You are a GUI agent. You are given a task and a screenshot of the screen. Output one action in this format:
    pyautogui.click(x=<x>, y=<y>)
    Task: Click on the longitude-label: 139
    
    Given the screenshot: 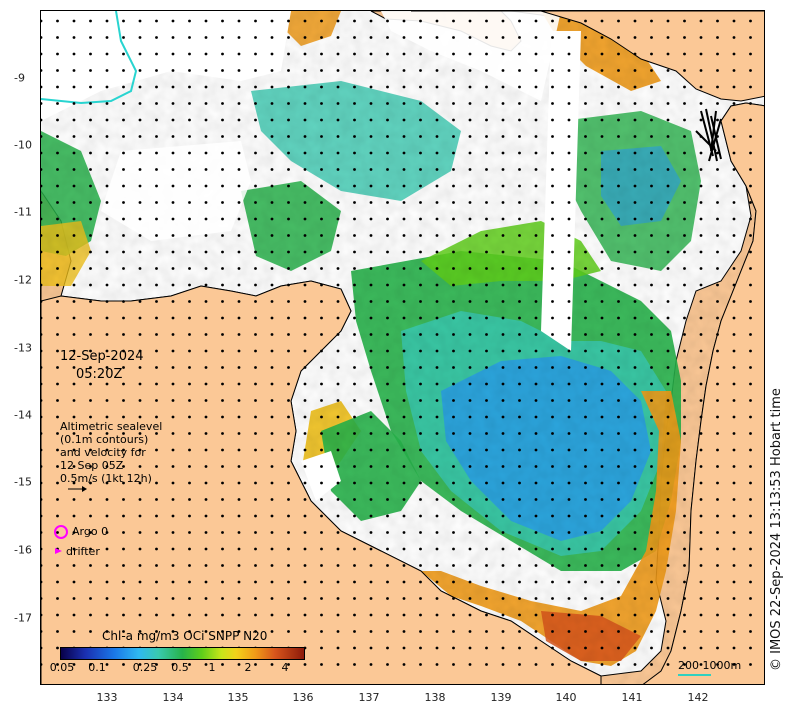 What is the action you would take?
    pyautogui.click(x=501, y=697)
    